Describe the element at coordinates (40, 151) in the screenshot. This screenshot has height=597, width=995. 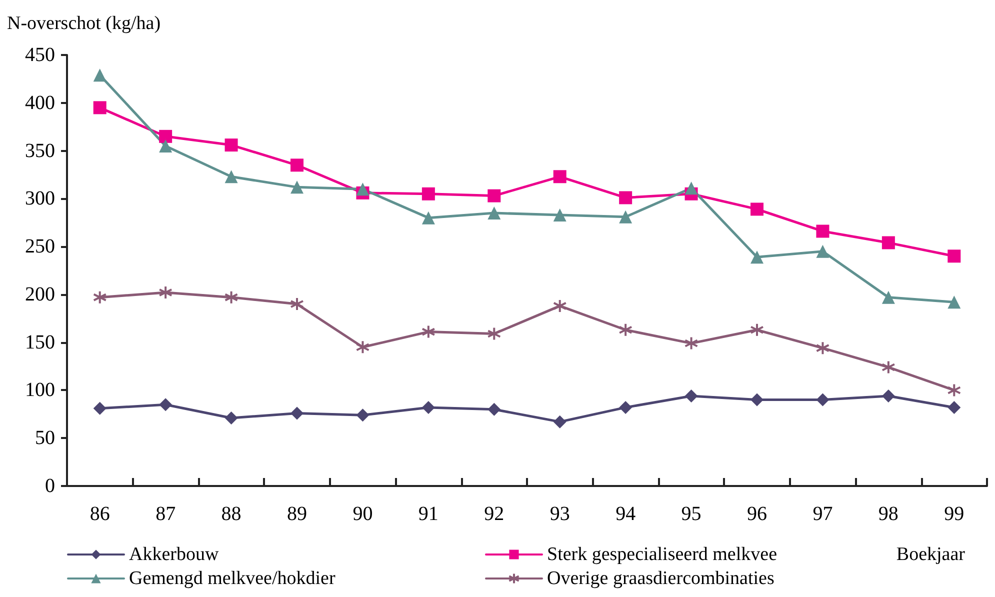
I see `y-tick-label: 350` at that location.